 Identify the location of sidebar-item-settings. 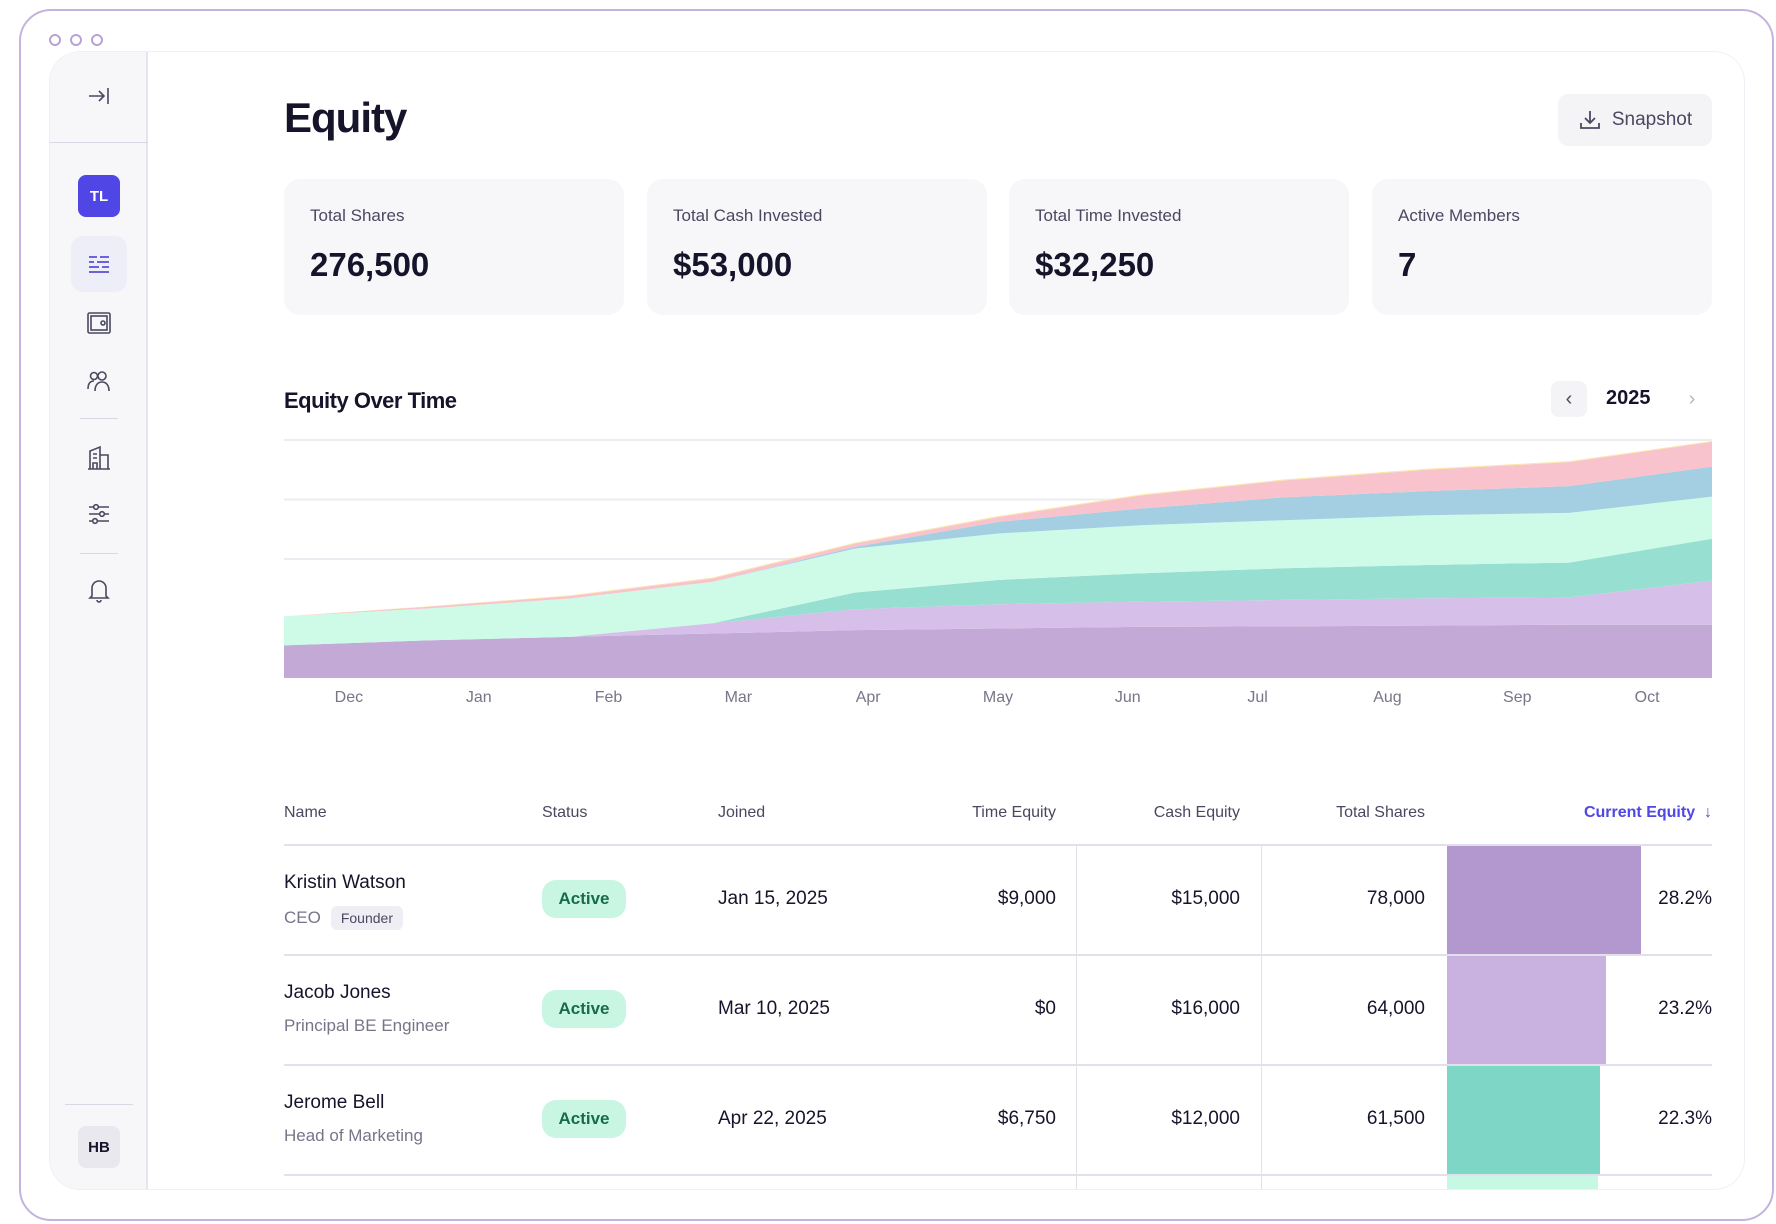
(99, 514).